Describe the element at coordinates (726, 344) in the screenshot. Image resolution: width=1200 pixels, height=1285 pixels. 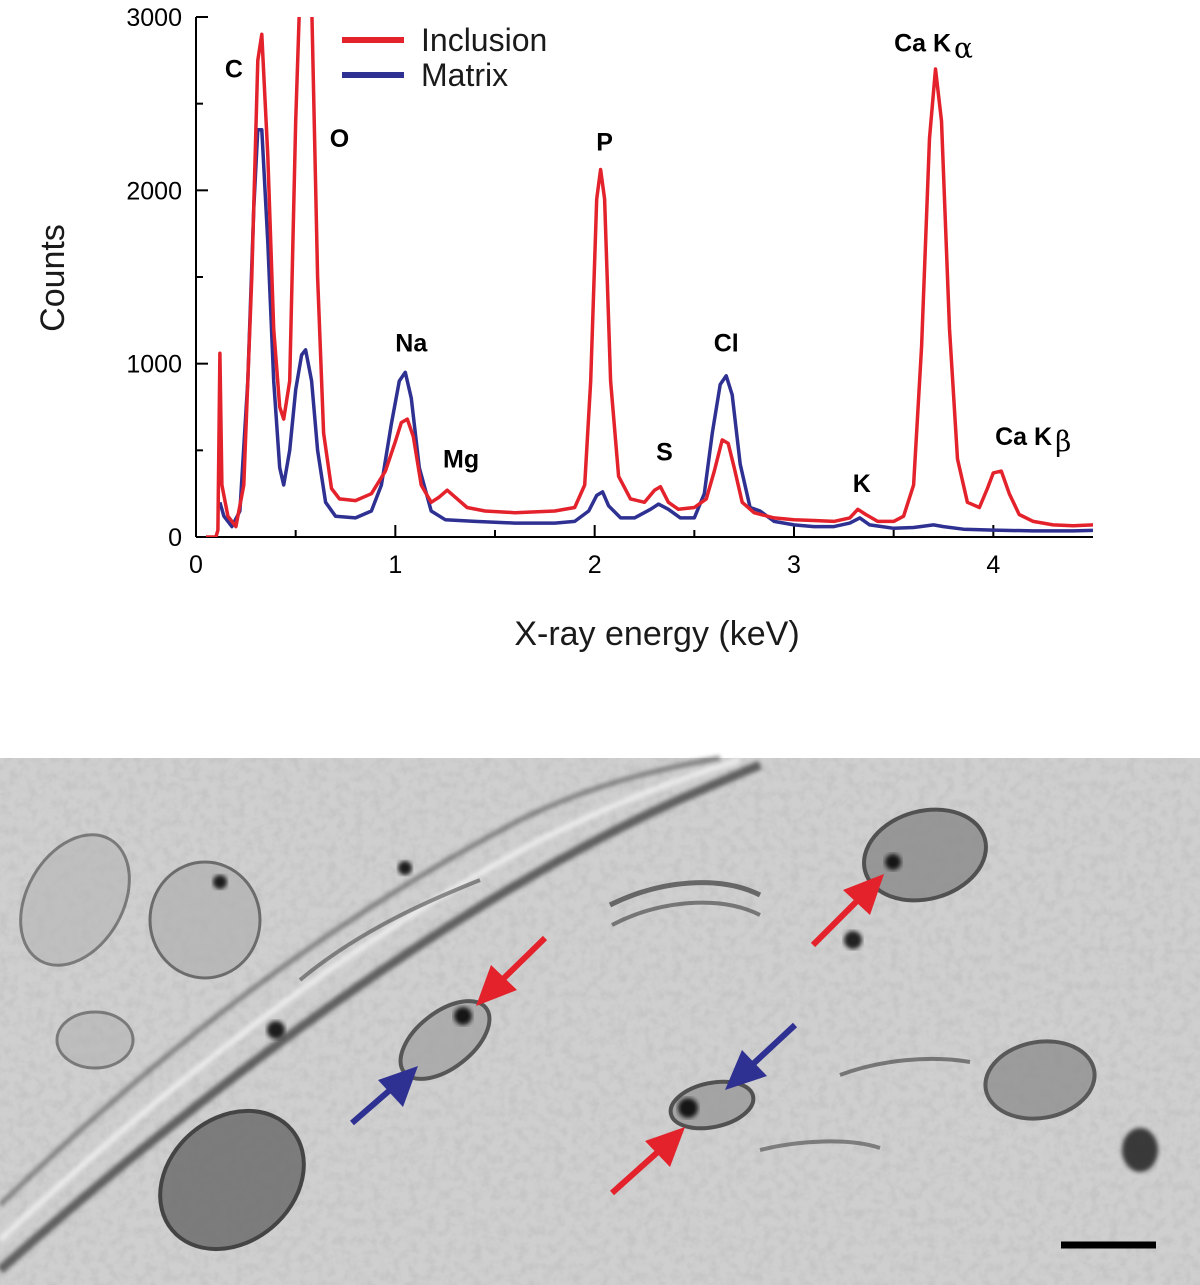
I see `peak-label: Cl` at that location.